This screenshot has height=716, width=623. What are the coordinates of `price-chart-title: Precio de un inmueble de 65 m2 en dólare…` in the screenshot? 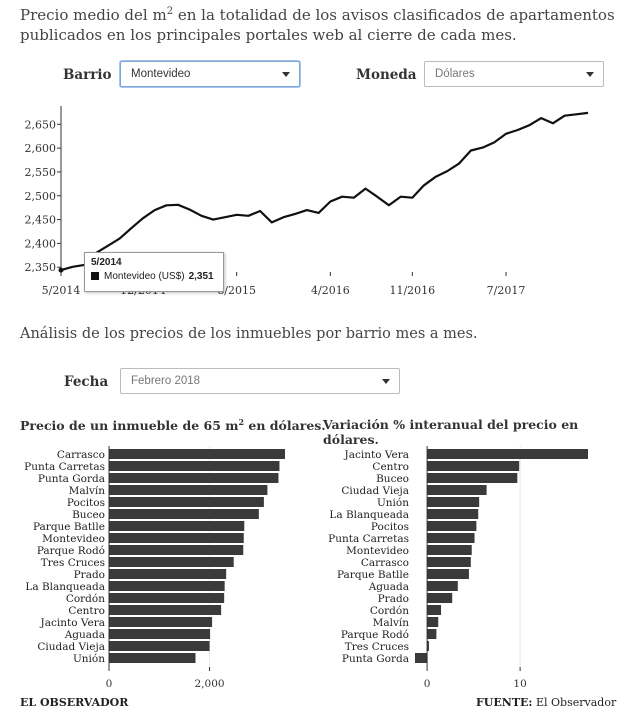 It's located at (173, 425).